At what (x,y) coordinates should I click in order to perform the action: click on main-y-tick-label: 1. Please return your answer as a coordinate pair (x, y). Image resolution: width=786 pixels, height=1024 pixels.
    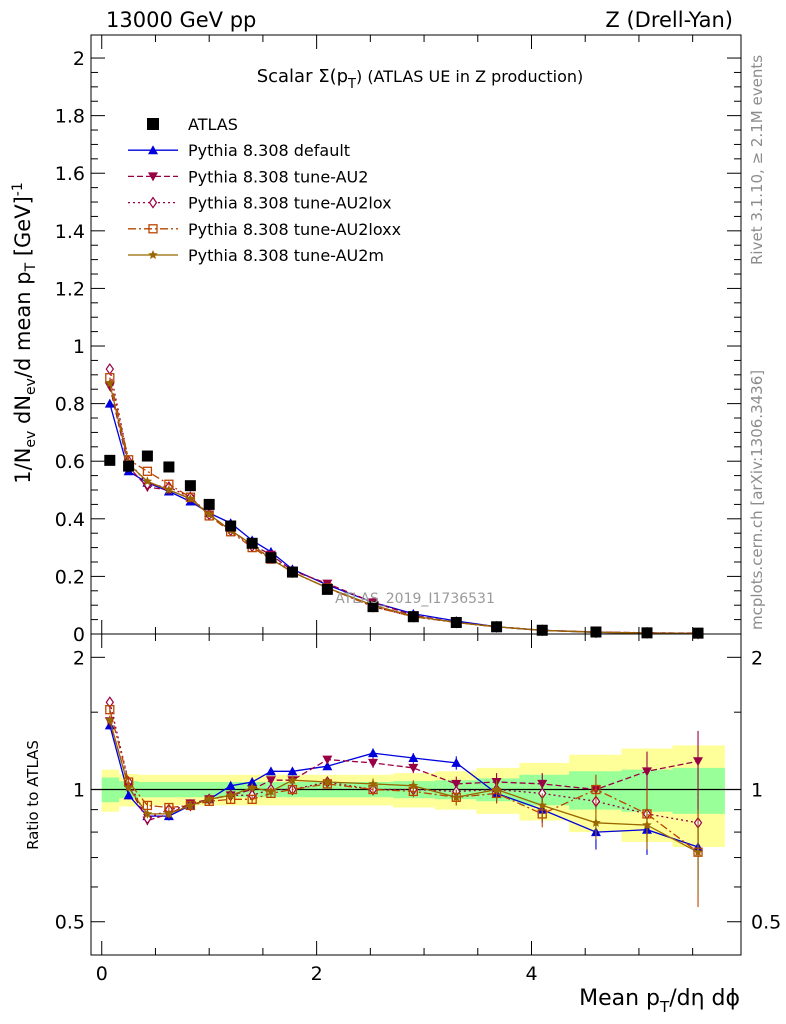
    Looking at the image, I should click on (79, 347).